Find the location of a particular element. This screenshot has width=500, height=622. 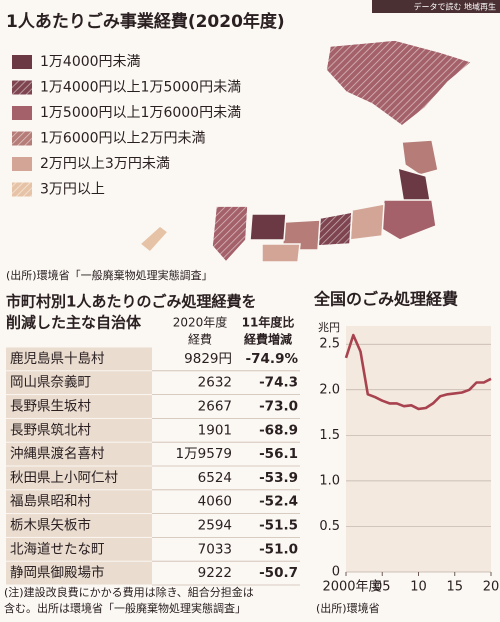

map-title: 1人あたりごみ事業経費(2020年度) is located at coordinates (145, 21).